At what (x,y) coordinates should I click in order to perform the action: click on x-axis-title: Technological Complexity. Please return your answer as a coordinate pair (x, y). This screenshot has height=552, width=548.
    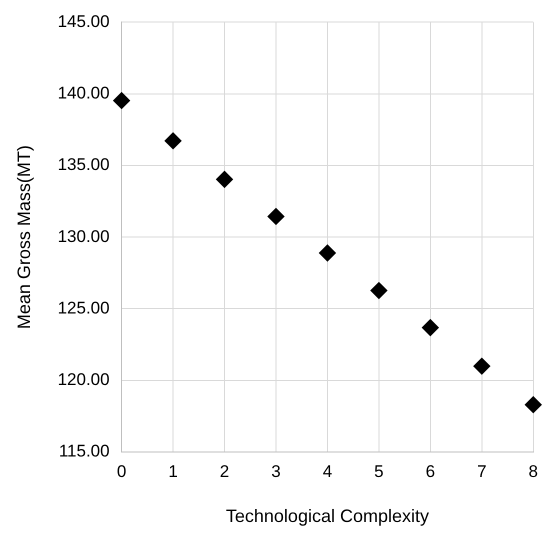
    Looking at the image, I should click on (327, 516).